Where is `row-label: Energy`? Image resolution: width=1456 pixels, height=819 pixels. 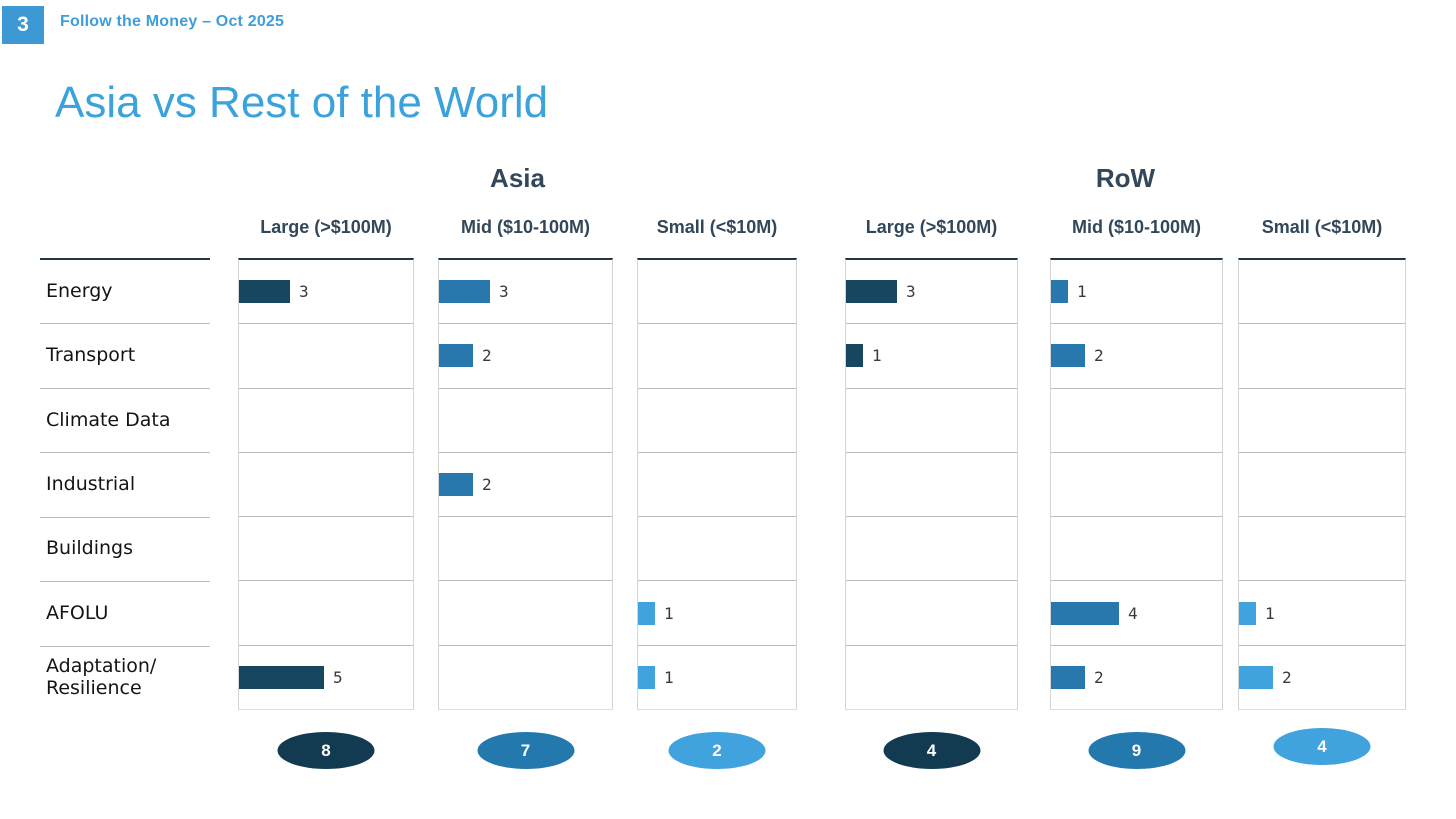
row-label: Energy is located at coordinates (125, 292).